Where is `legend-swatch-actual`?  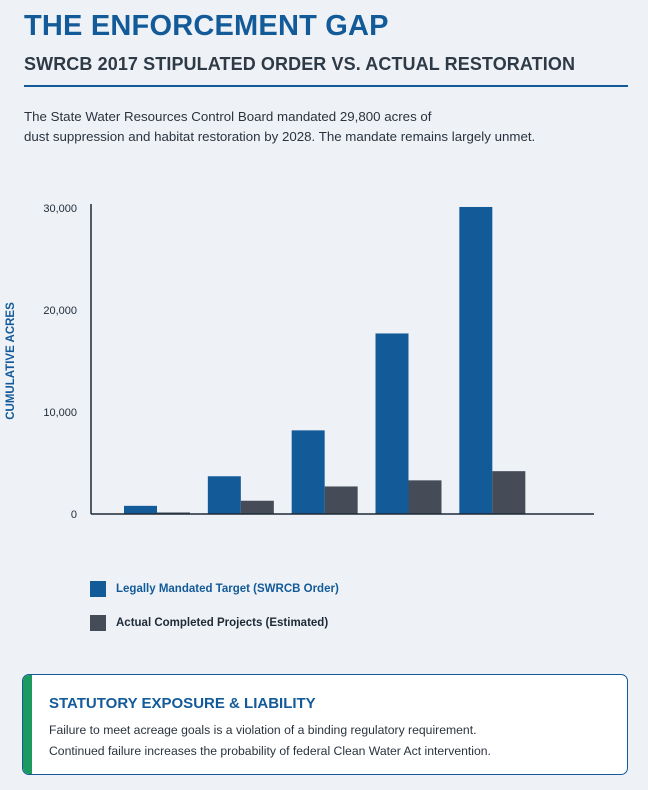
legend-swatch-actual is located at coordinates (98, 623).